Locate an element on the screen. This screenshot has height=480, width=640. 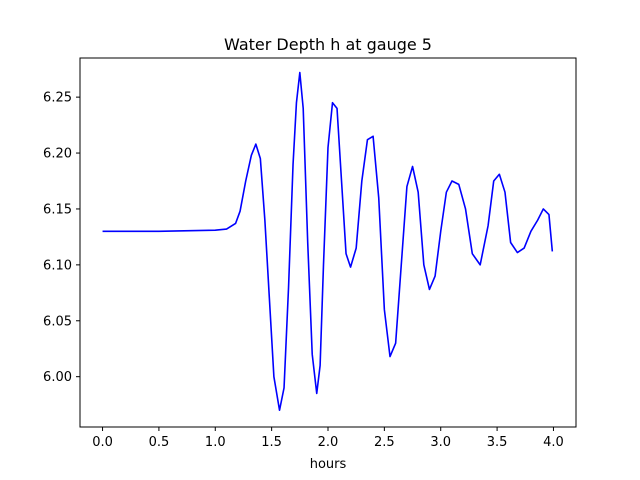
y-tick-label: 6.05 is located at coordinates (57, 321).